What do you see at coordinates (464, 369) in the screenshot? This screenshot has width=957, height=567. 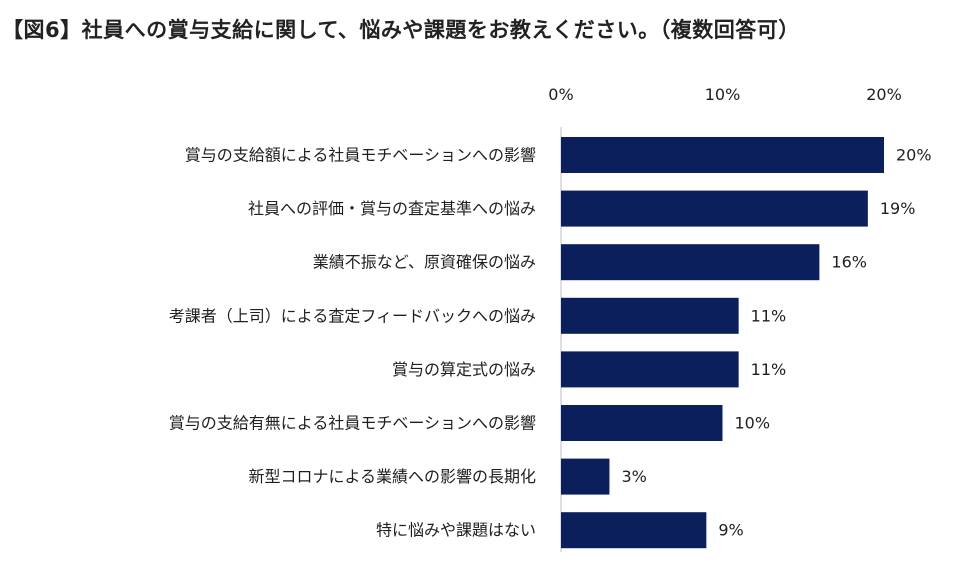 I see `category-label: 賞与の算定式の悩み` at bounding box center [464, 369].